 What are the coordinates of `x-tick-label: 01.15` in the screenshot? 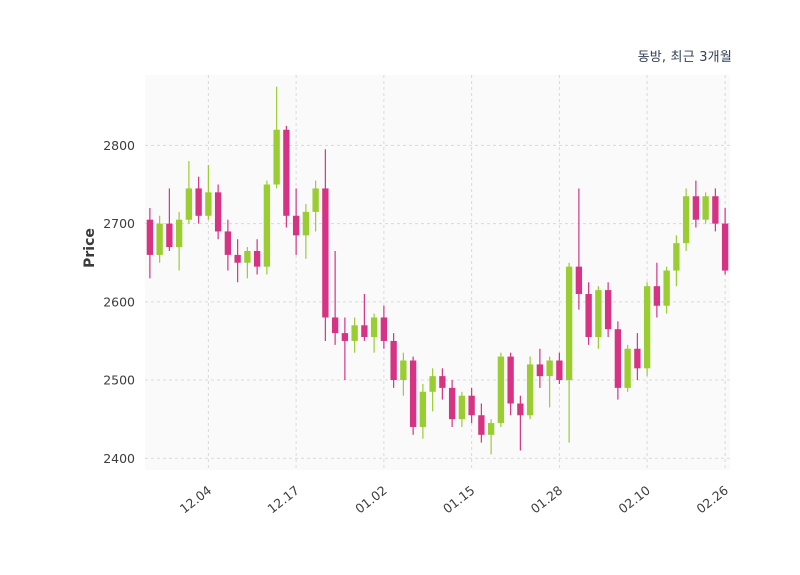 It's located at (458, 500).